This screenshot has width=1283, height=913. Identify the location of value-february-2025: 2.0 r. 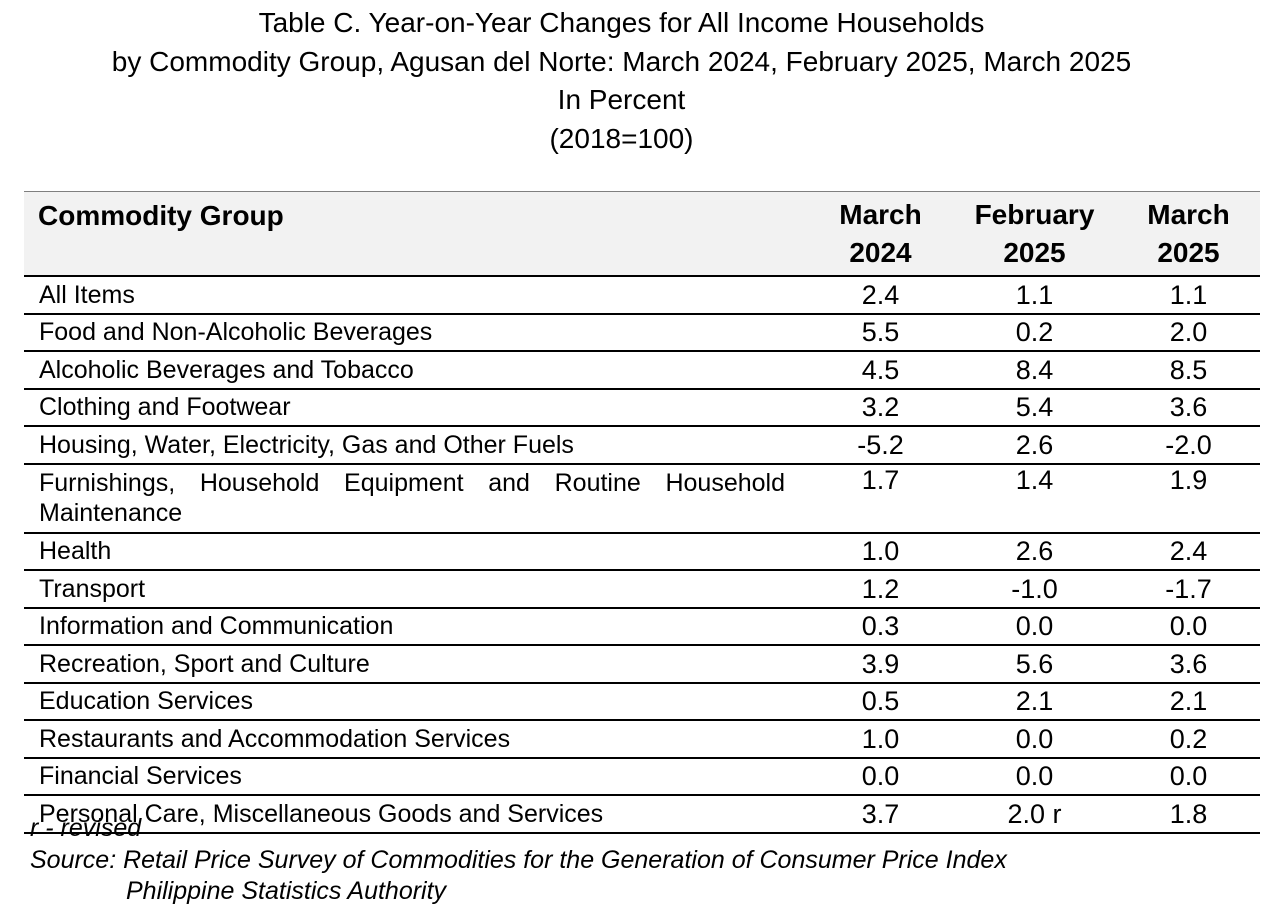
(1034, 814).